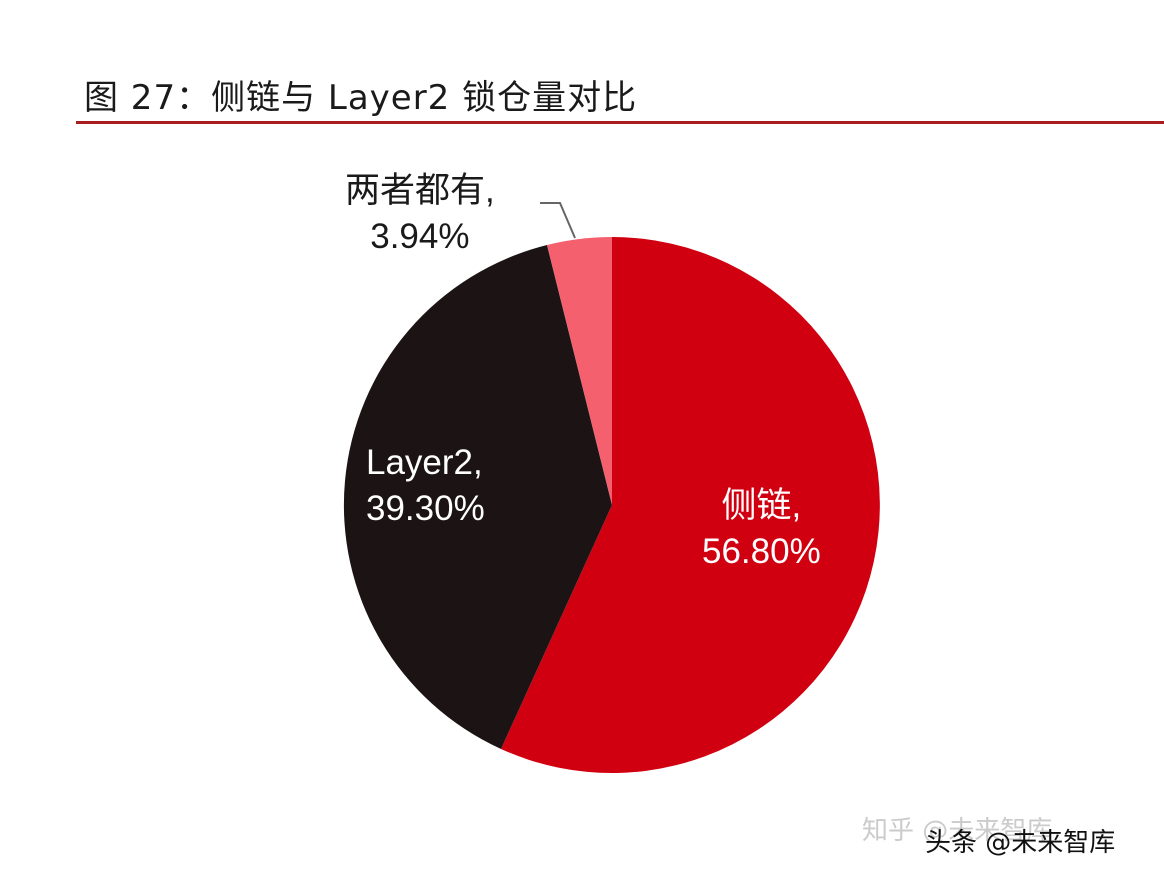 The width and height of the screenshot is (1164, 878). Describe the element at coordinates (761, 505) in the screenshot. I see `label-sidechain-name: 侧链,` at that location.